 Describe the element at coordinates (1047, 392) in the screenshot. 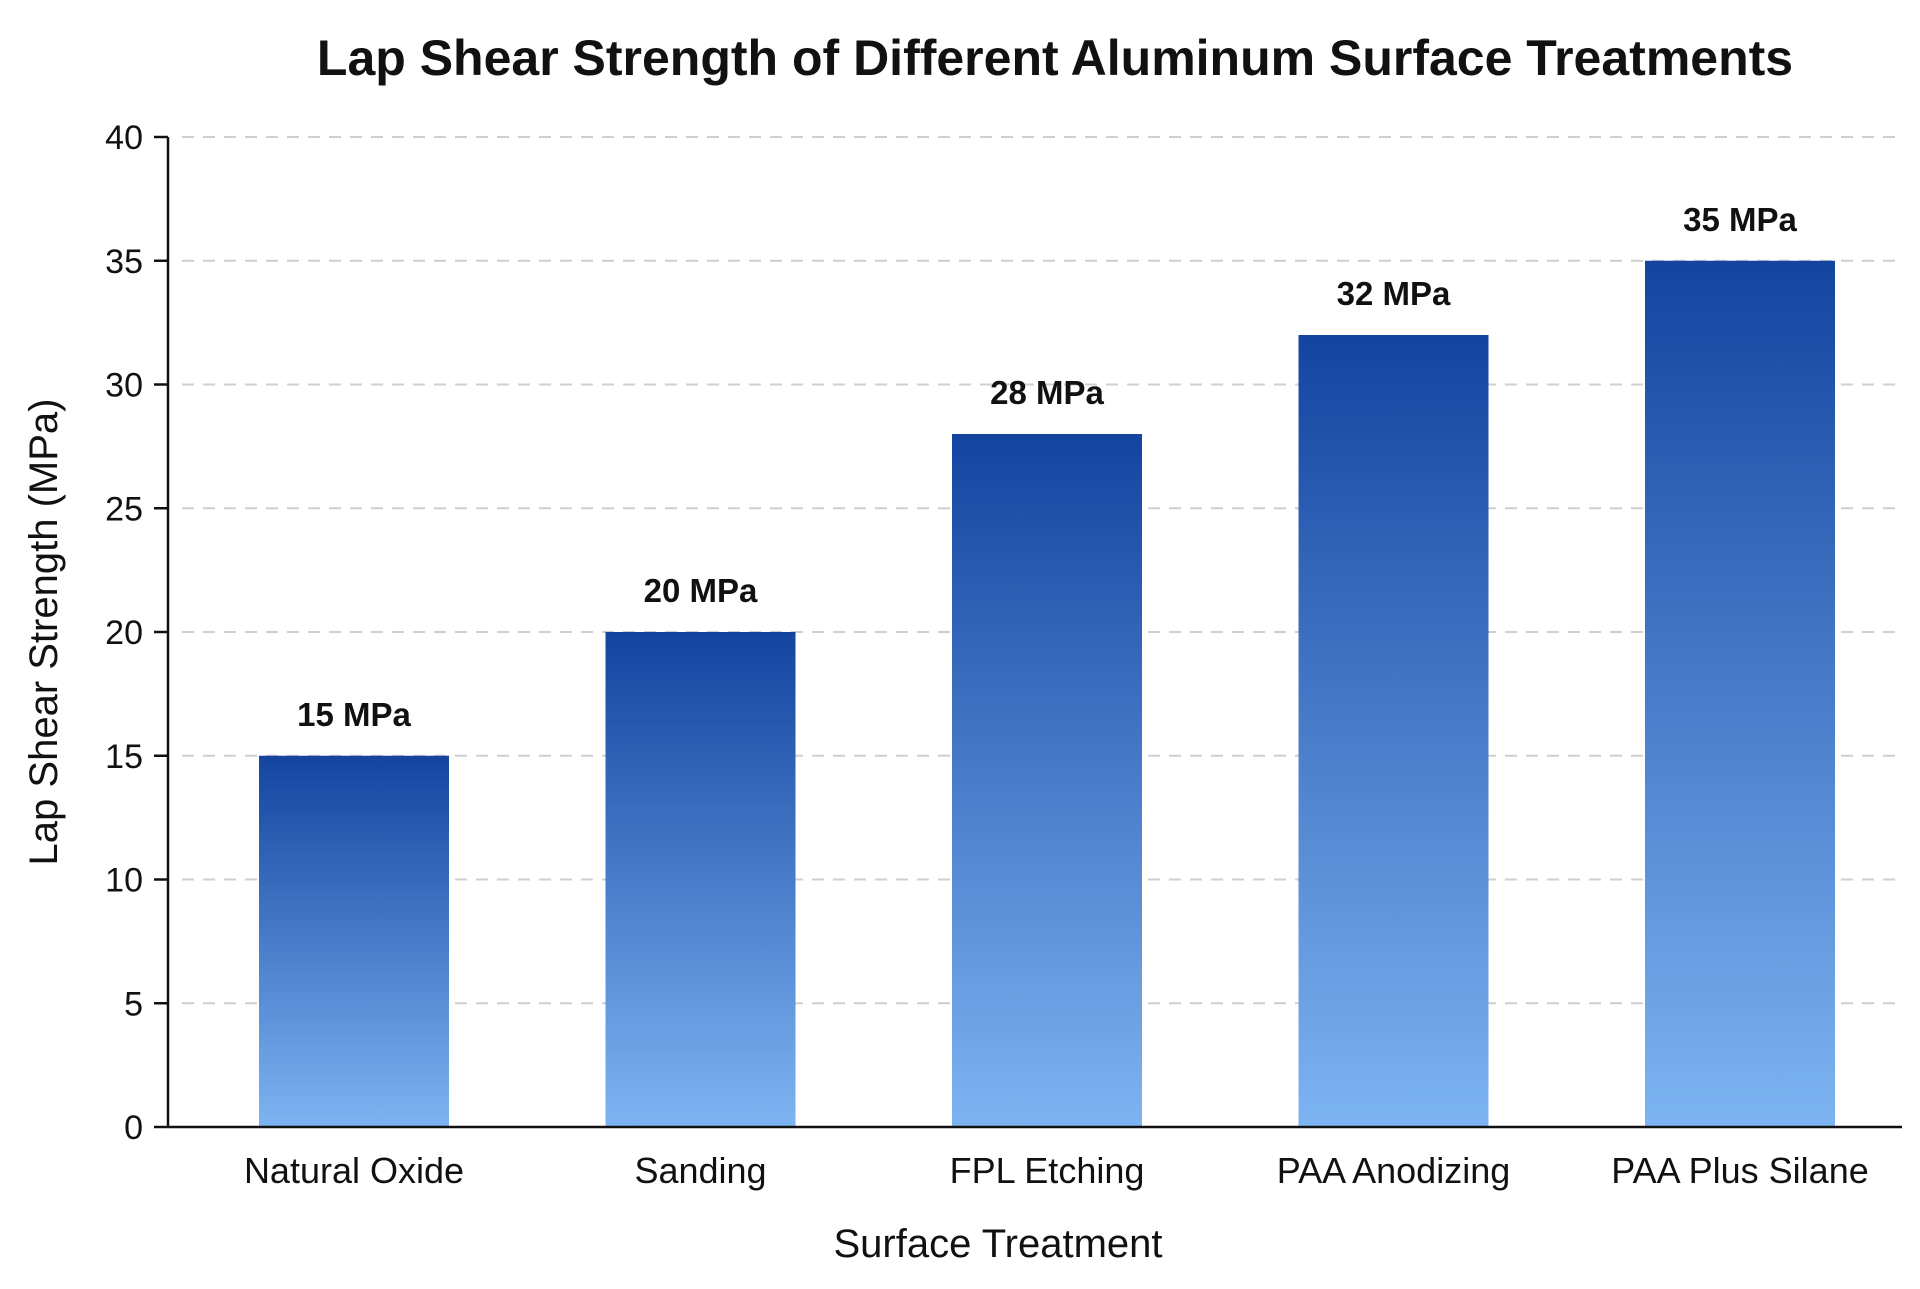

I see `bar-value-label: 28 MPa` at that location.